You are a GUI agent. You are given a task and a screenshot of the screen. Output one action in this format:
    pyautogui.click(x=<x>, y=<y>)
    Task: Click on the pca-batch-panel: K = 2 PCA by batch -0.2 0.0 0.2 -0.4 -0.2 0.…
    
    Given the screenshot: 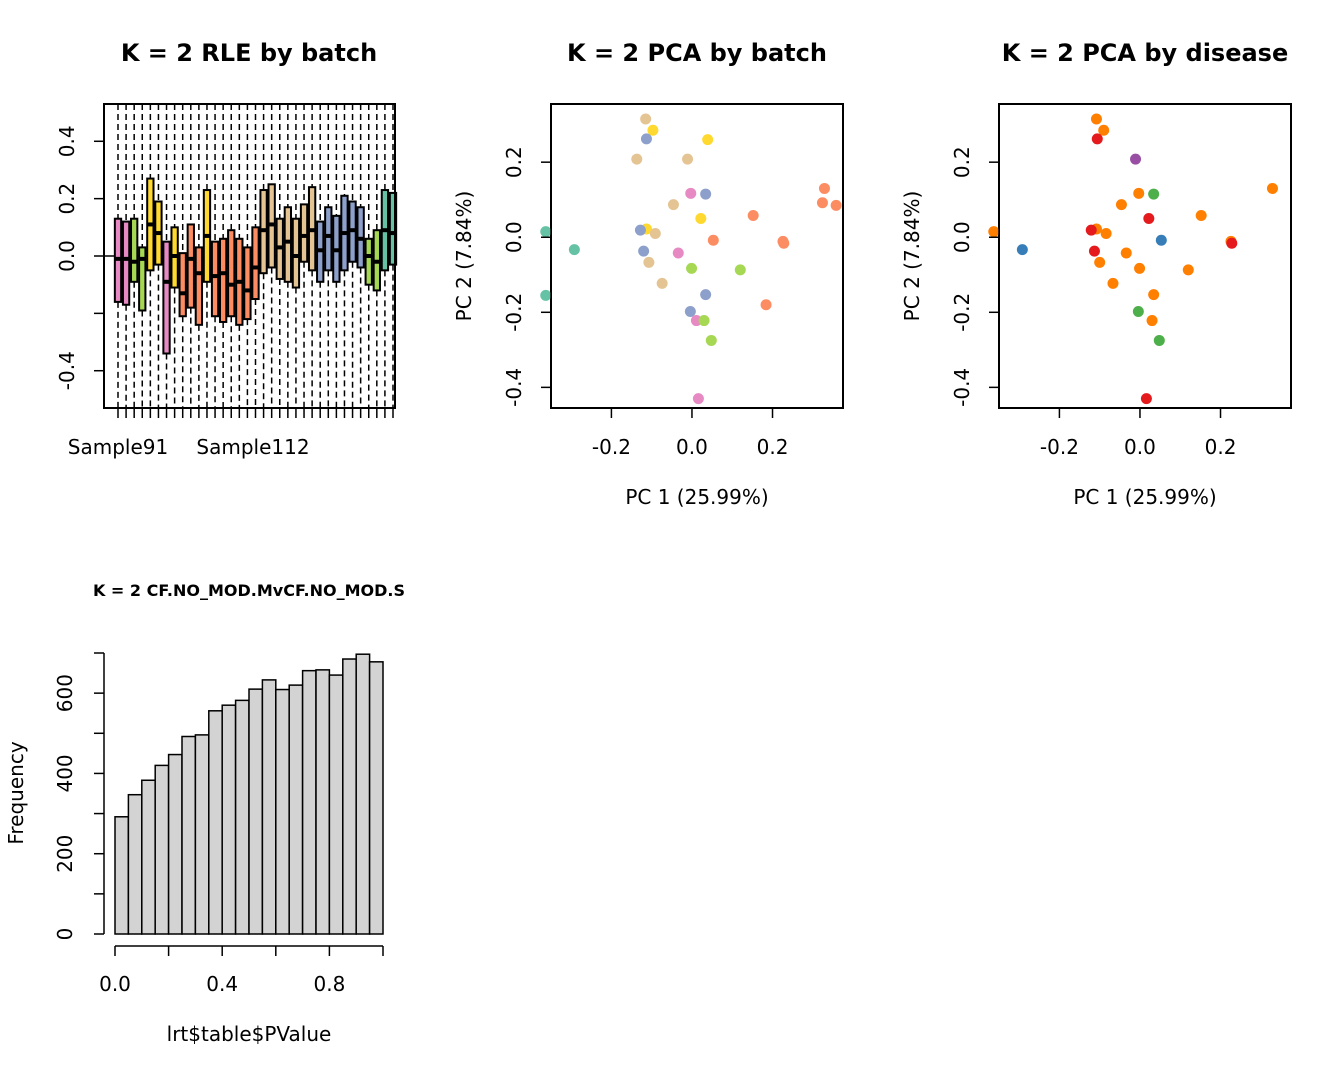 What is the action you would take?
    pyautogui.click(x=648, y=274)
    